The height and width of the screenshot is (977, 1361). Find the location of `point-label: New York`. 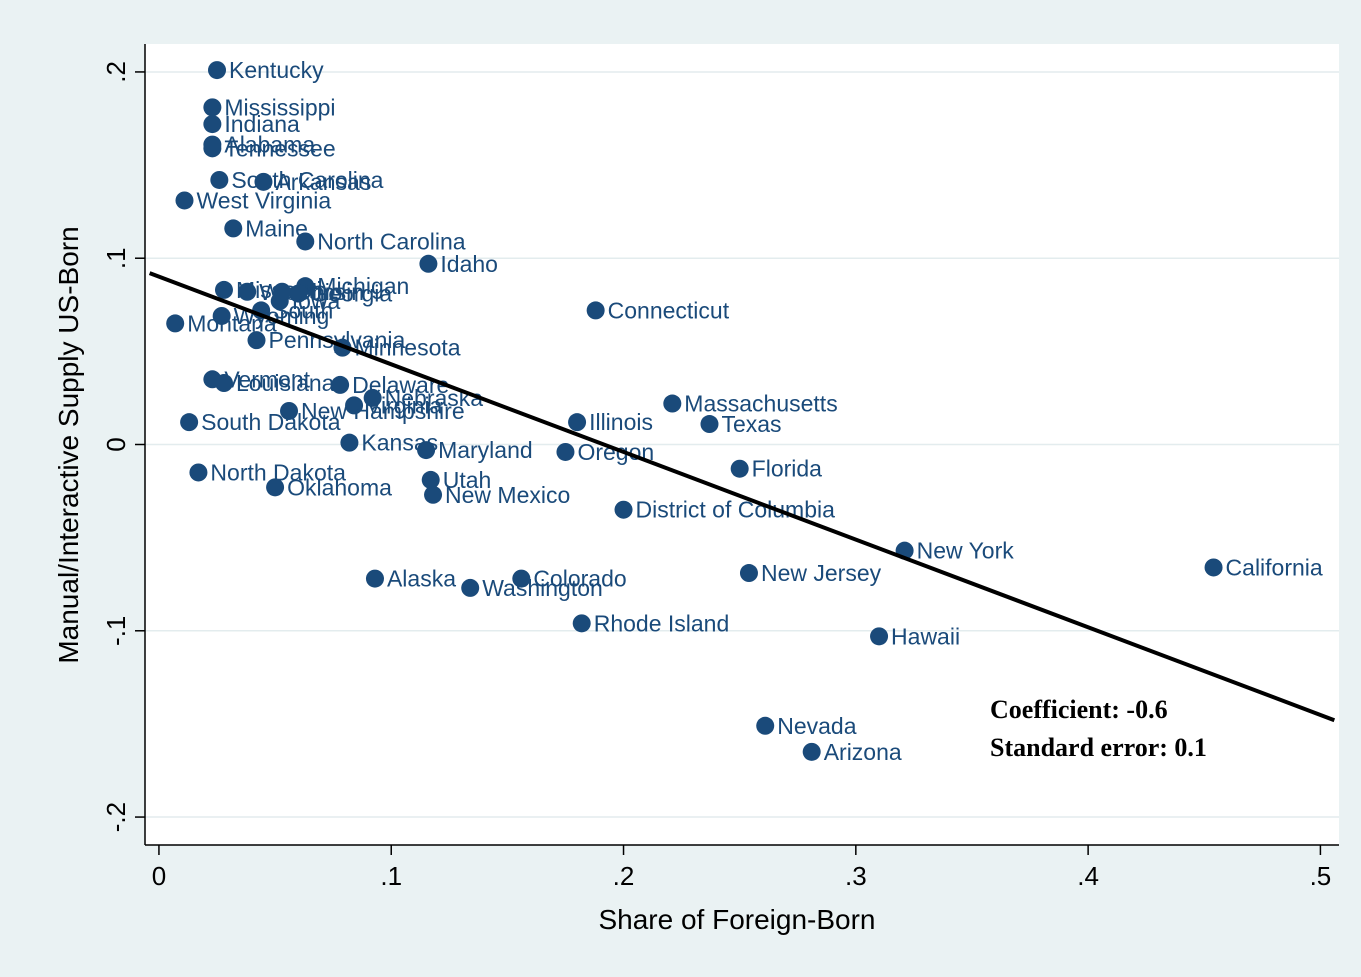

point-label: New York is located at coordinates (966, 551).